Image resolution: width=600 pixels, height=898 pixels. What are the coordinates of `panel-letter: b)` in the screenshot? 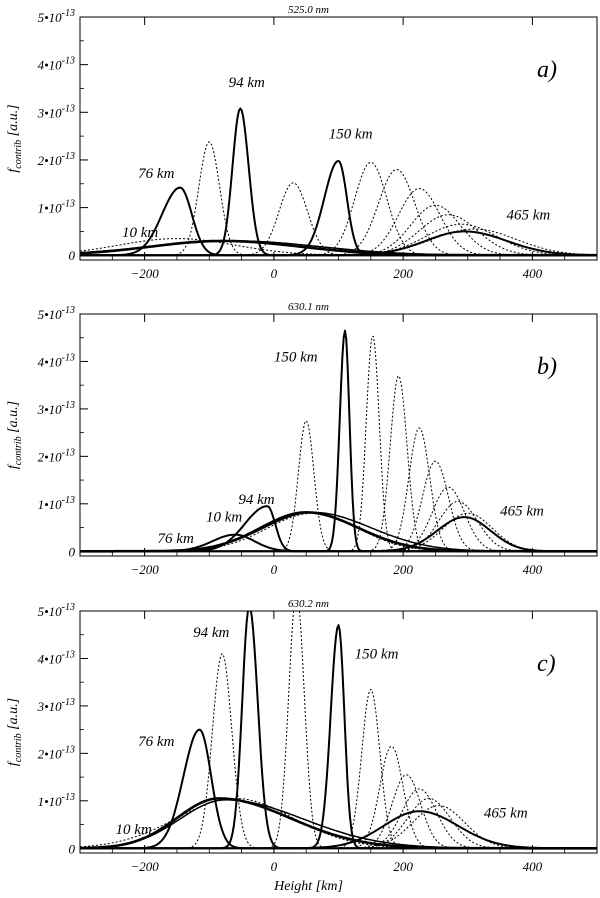 It's located at (547, 367).